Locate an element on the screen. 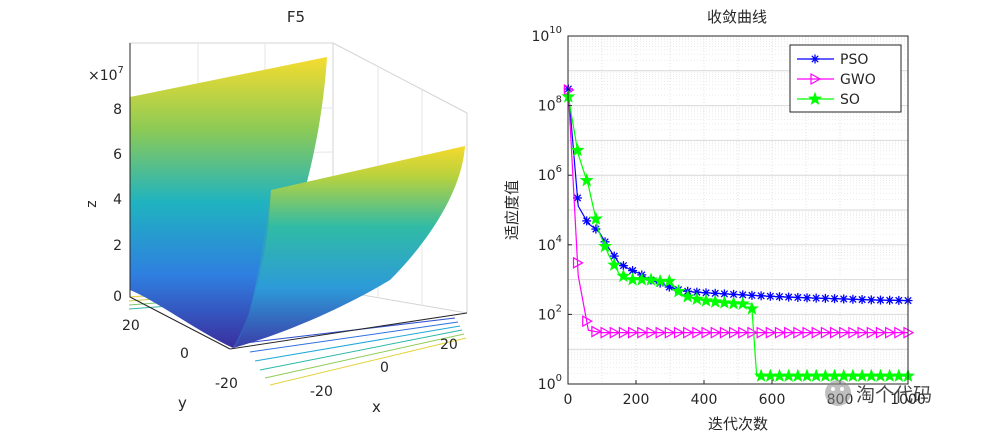  y-tick-label: 10⁶ is located at coordinates (550, 174).